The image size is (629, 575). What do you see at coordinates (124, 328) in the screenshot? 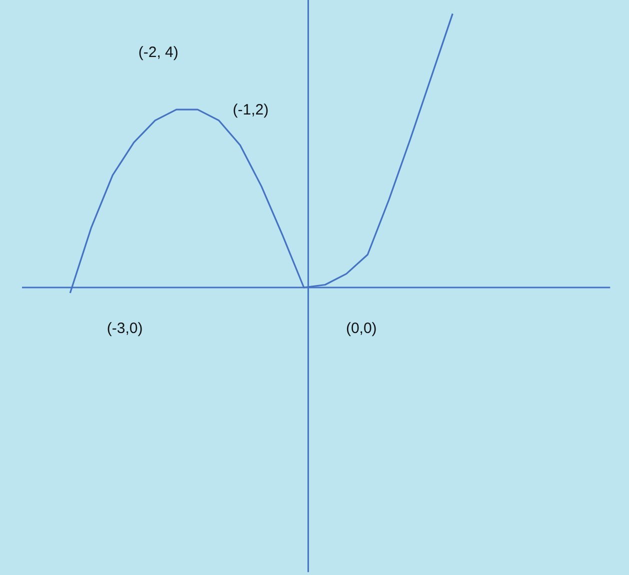
I see `text: (-3,0)` at bounding box center [124, 328].